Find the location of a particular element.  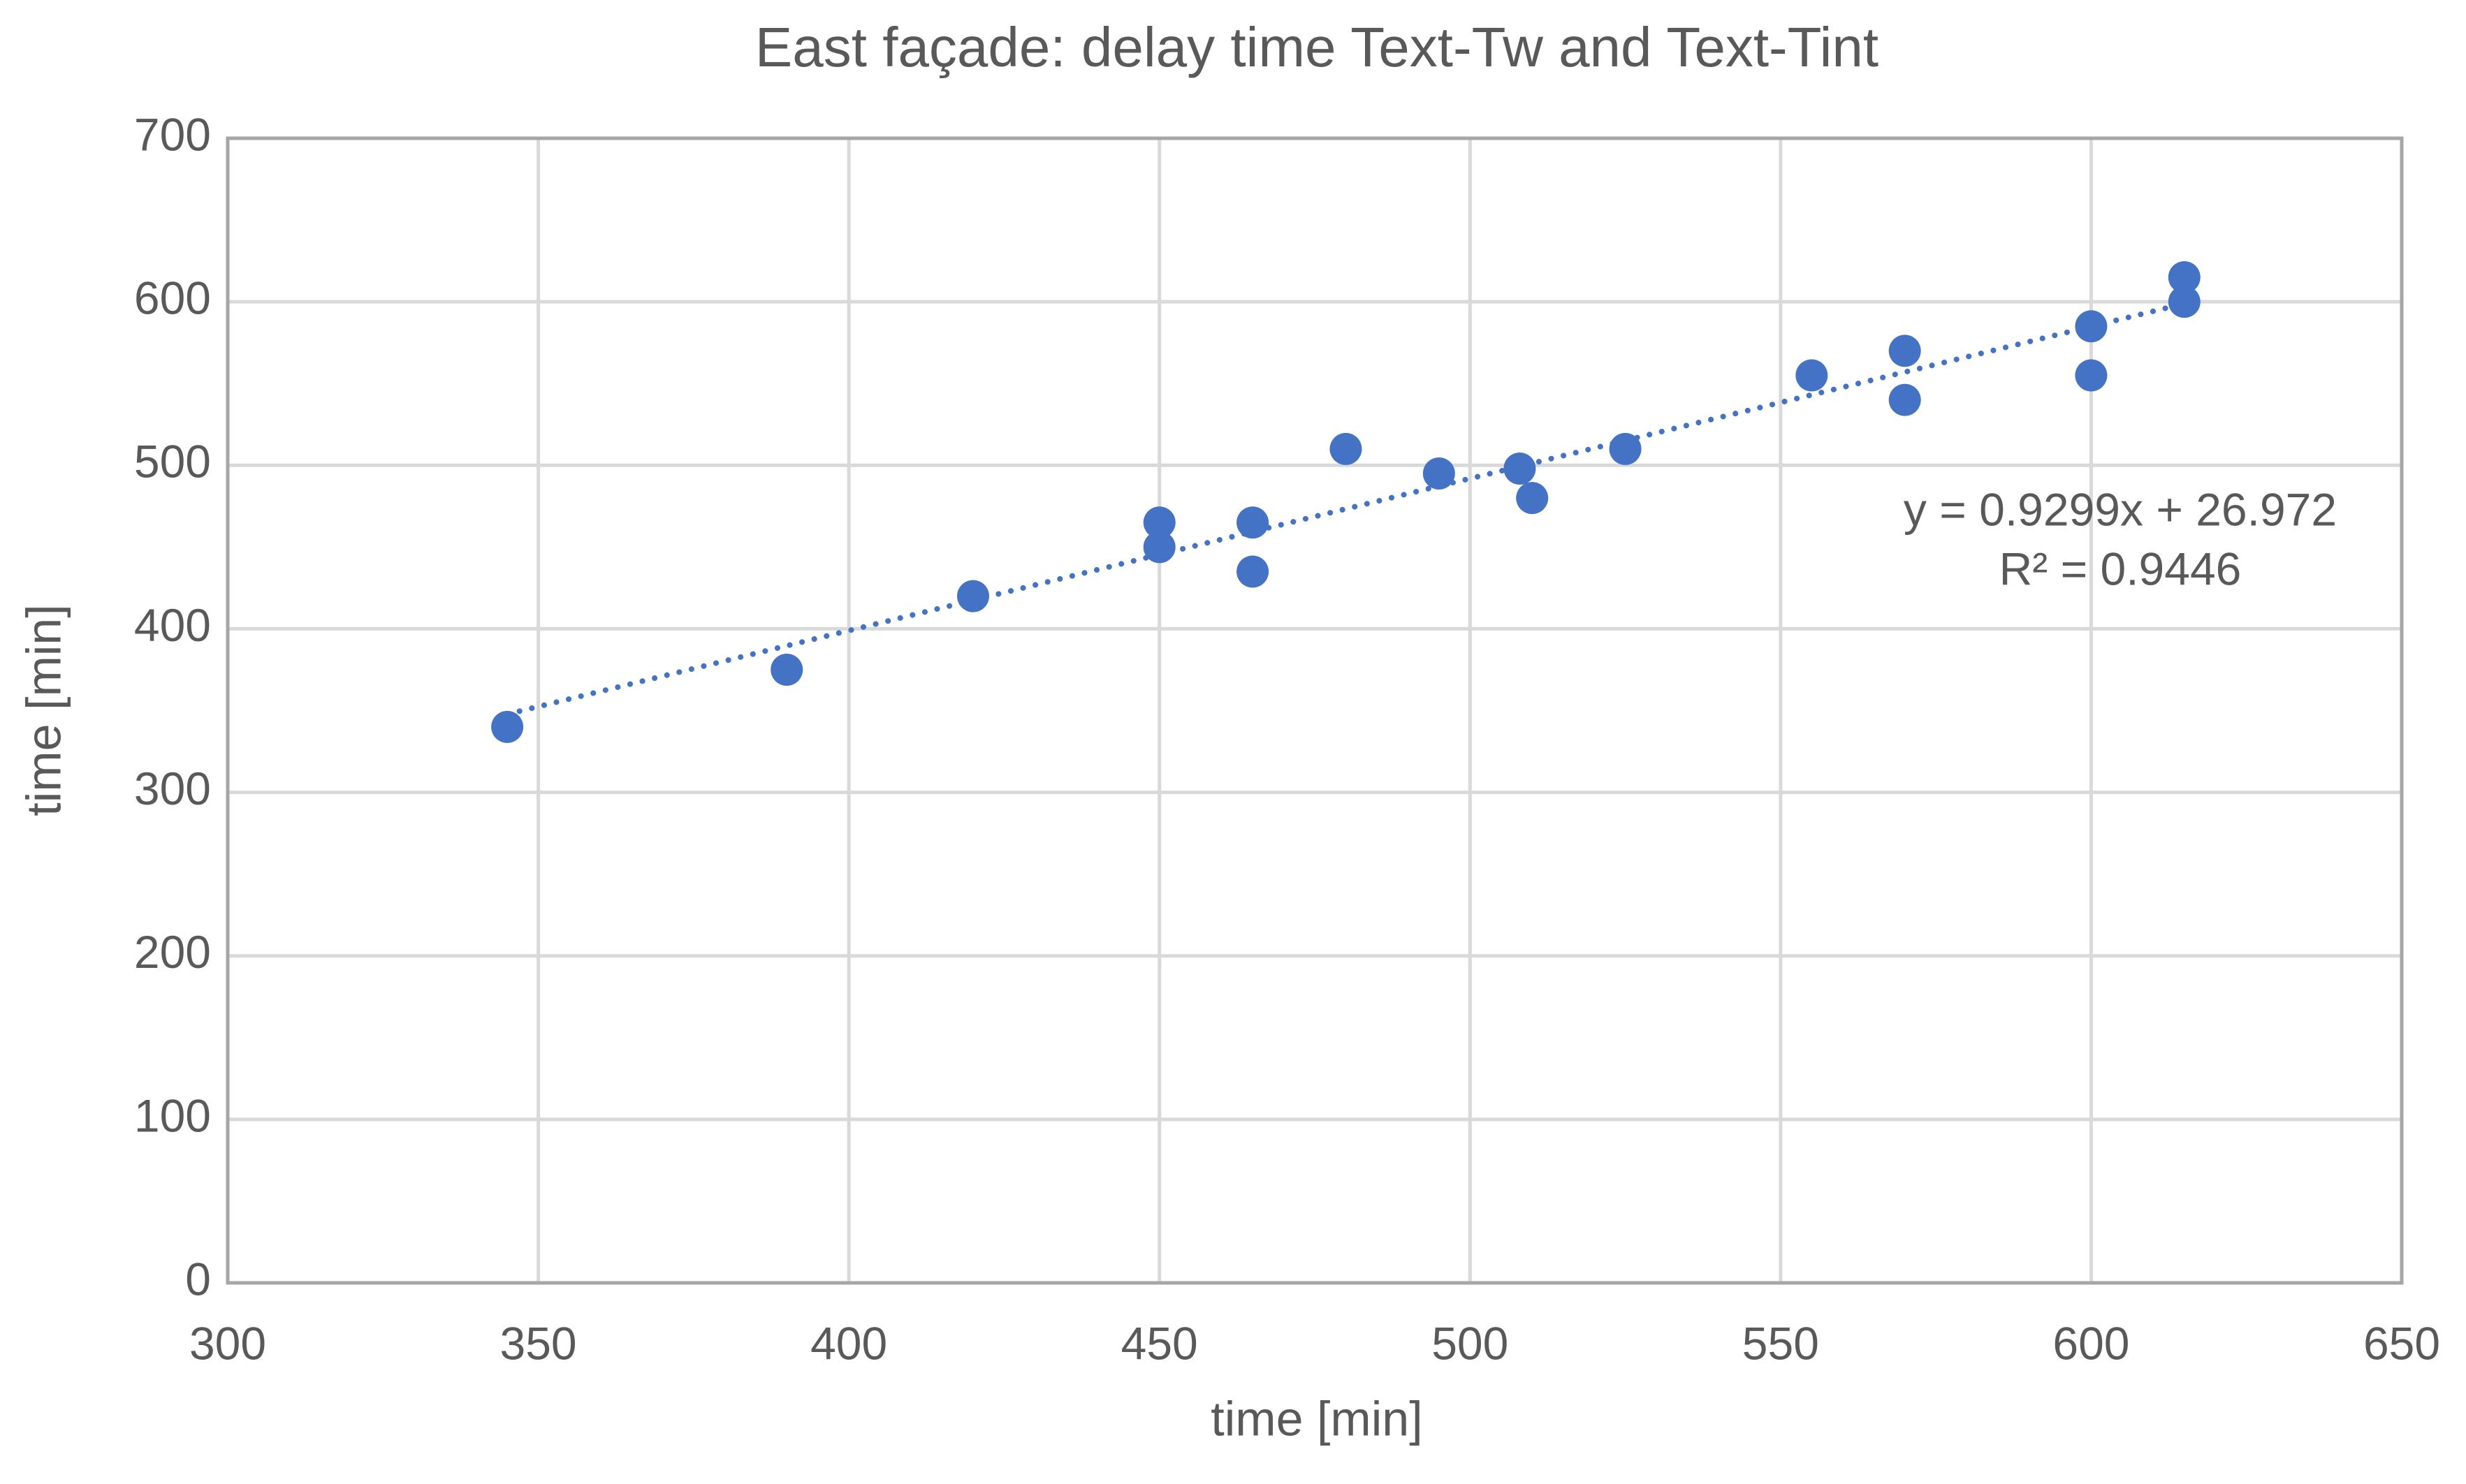

trendline-equation: R² = 0.9446 is located at coordinates (2120, 569).